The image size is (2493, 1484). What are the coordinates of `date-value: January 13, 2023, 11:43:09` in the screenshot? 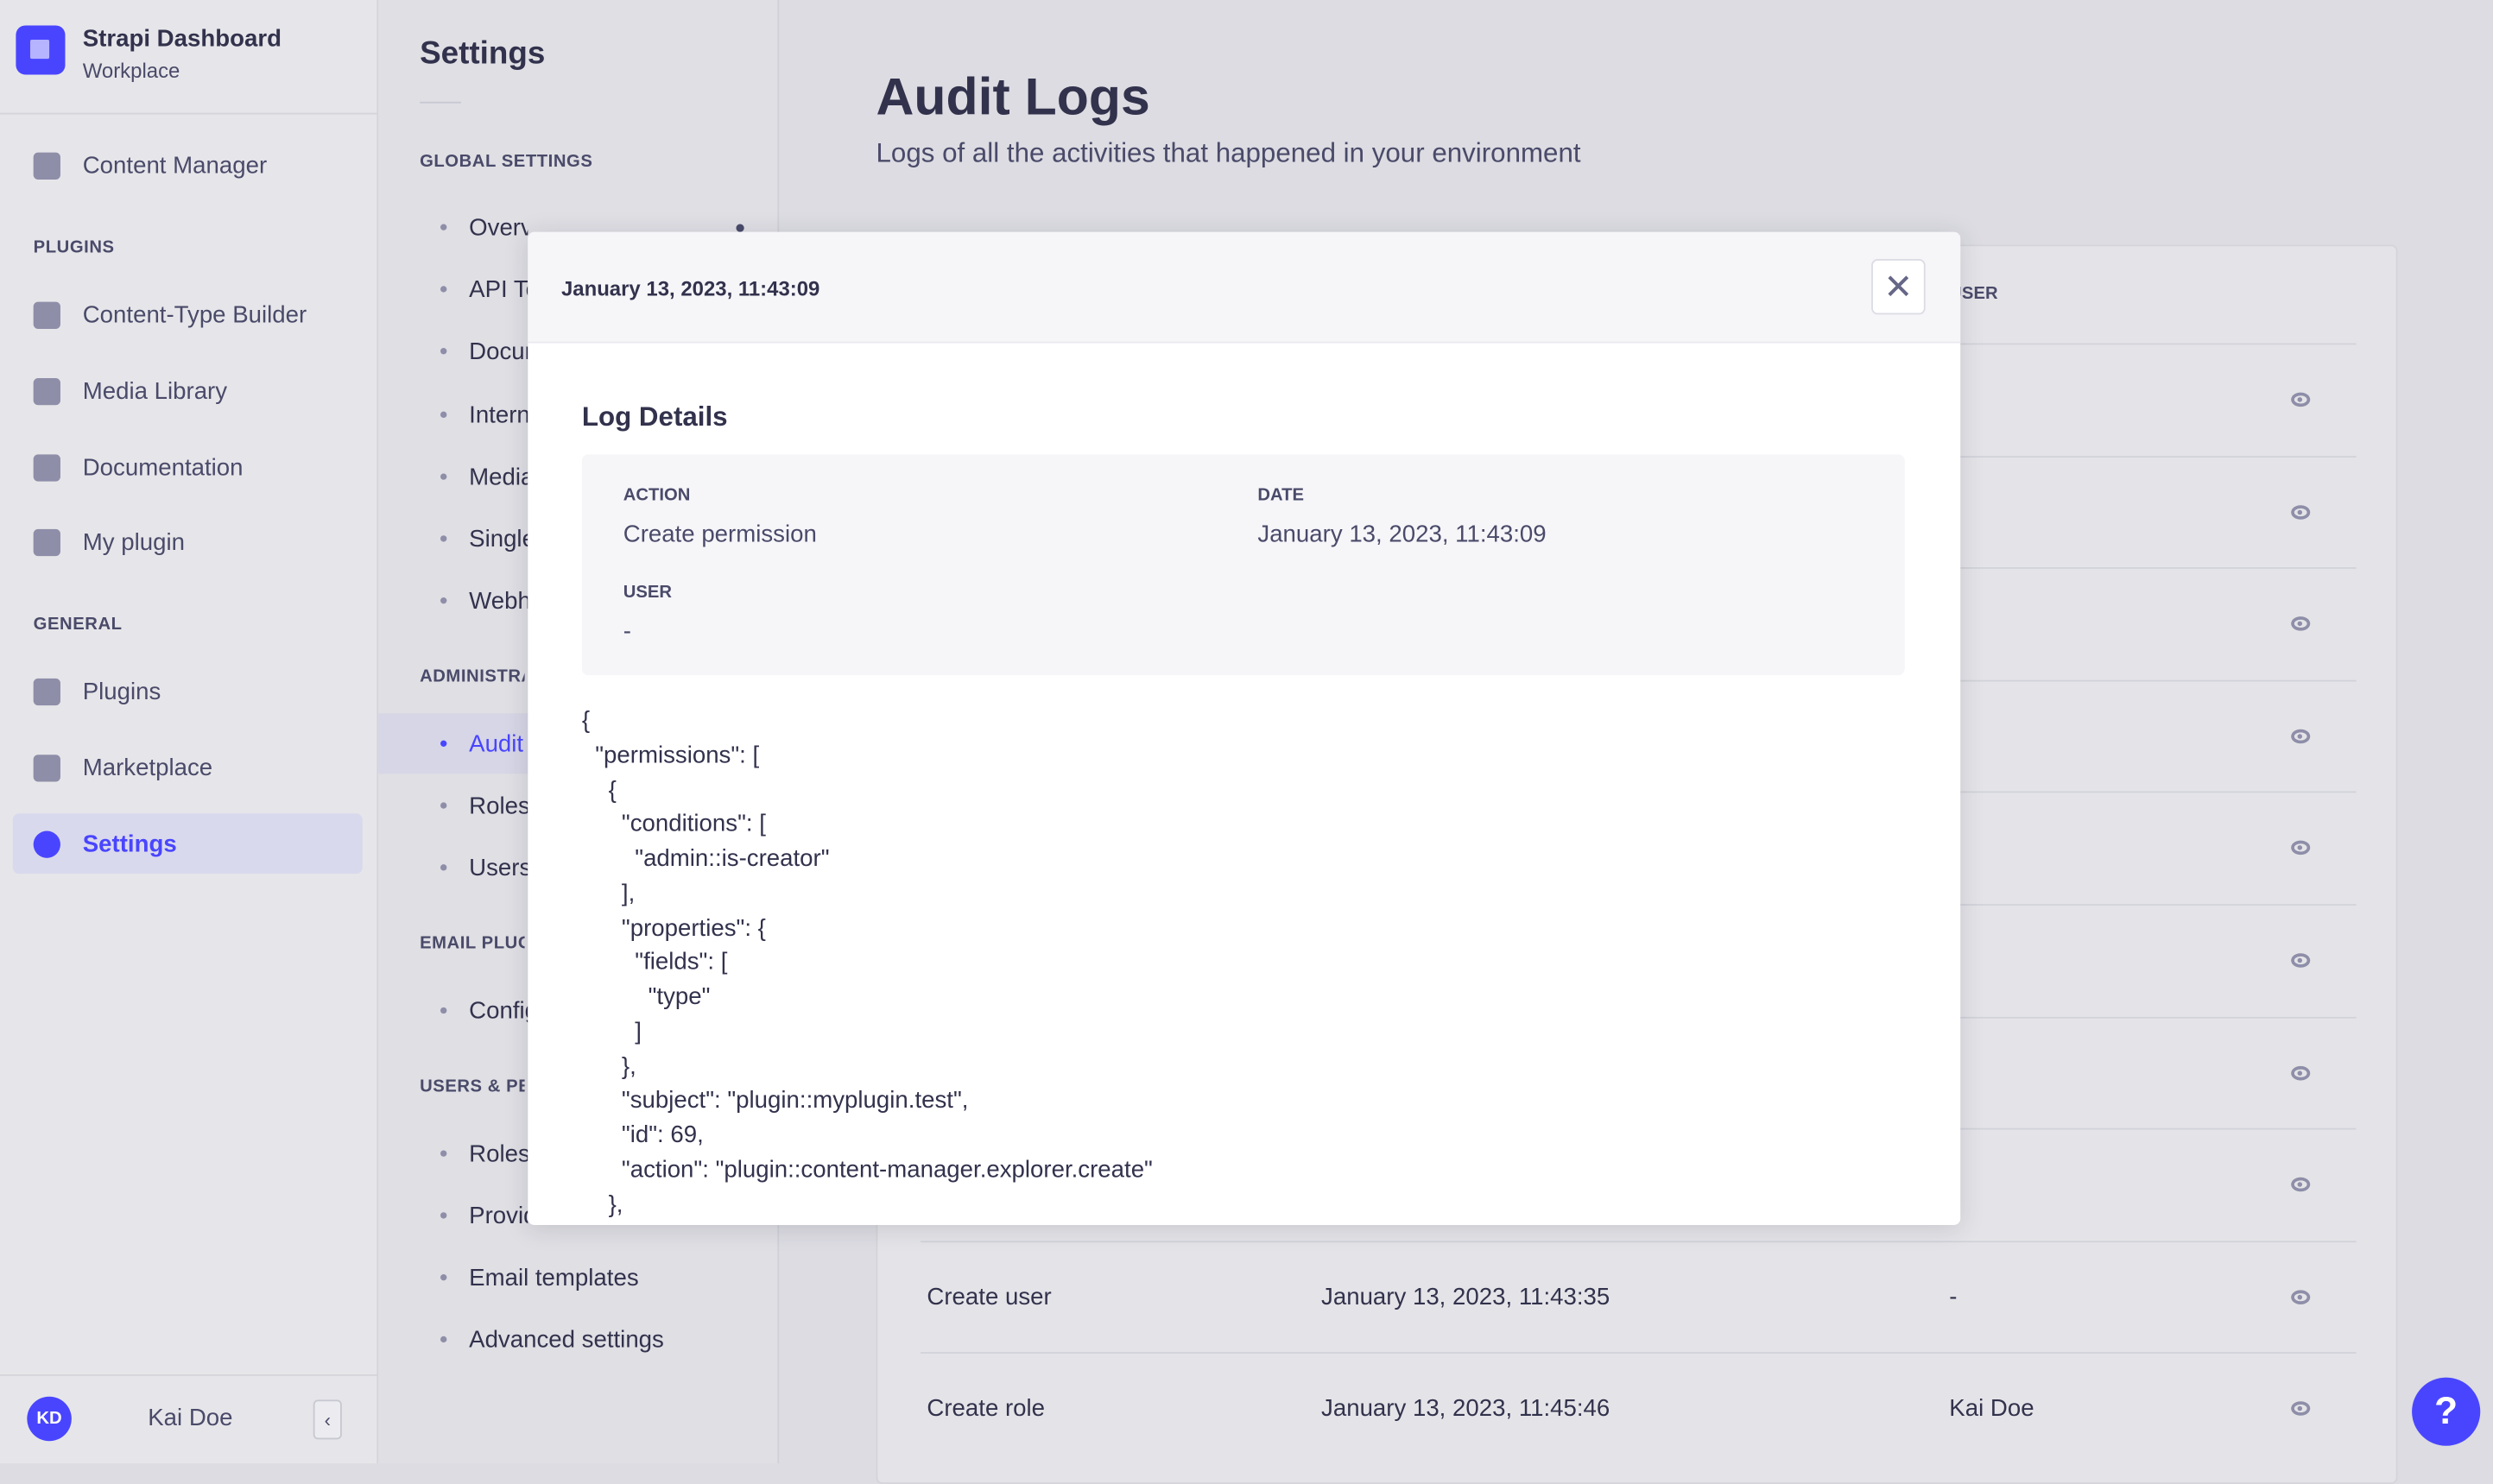 It's located at (1402, 534).